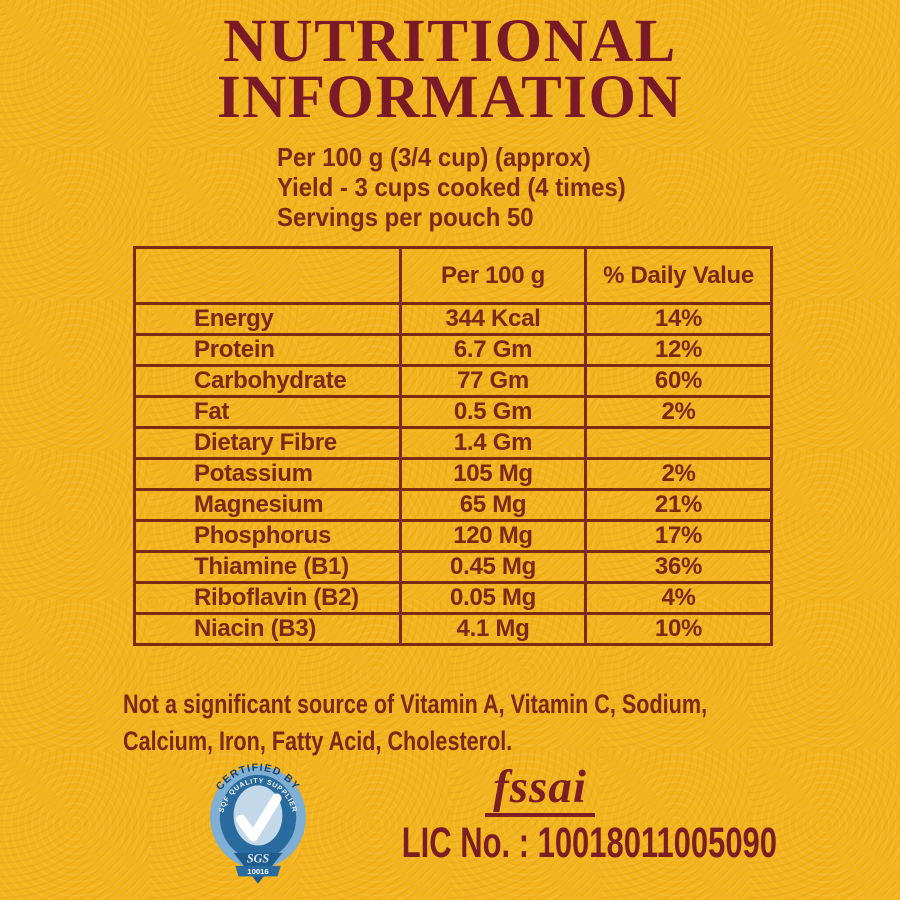  I want to click on fssai-logo: fssai, so click(540, 790).